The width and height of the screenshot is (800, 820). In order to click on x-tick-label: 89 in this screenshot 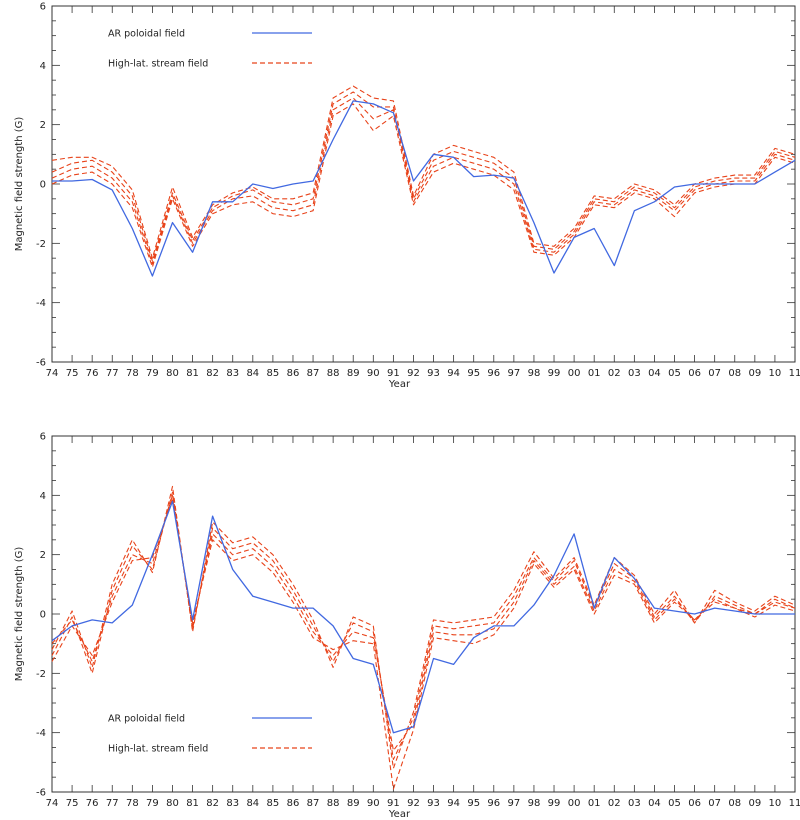, I will do `click(353, 803)`.